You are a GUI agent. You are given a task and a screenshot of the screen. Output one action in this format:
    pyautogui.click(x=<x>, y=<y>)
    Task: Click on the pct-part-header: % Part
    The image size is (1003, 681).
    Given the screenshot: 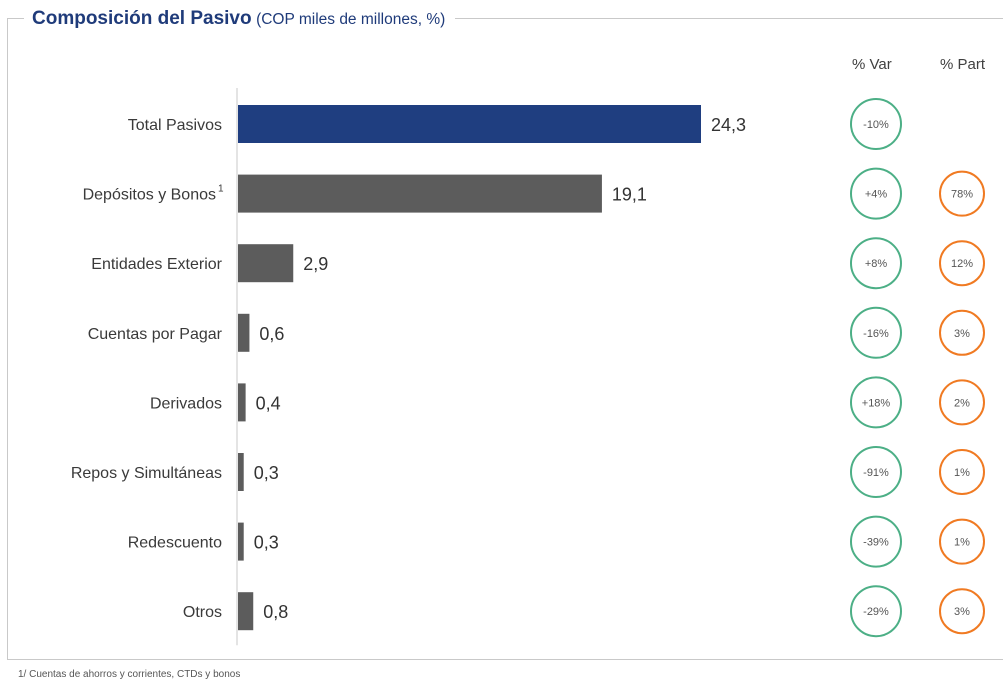 What is the action you would take?
    pyautogui.click(x=963, y=64)
    